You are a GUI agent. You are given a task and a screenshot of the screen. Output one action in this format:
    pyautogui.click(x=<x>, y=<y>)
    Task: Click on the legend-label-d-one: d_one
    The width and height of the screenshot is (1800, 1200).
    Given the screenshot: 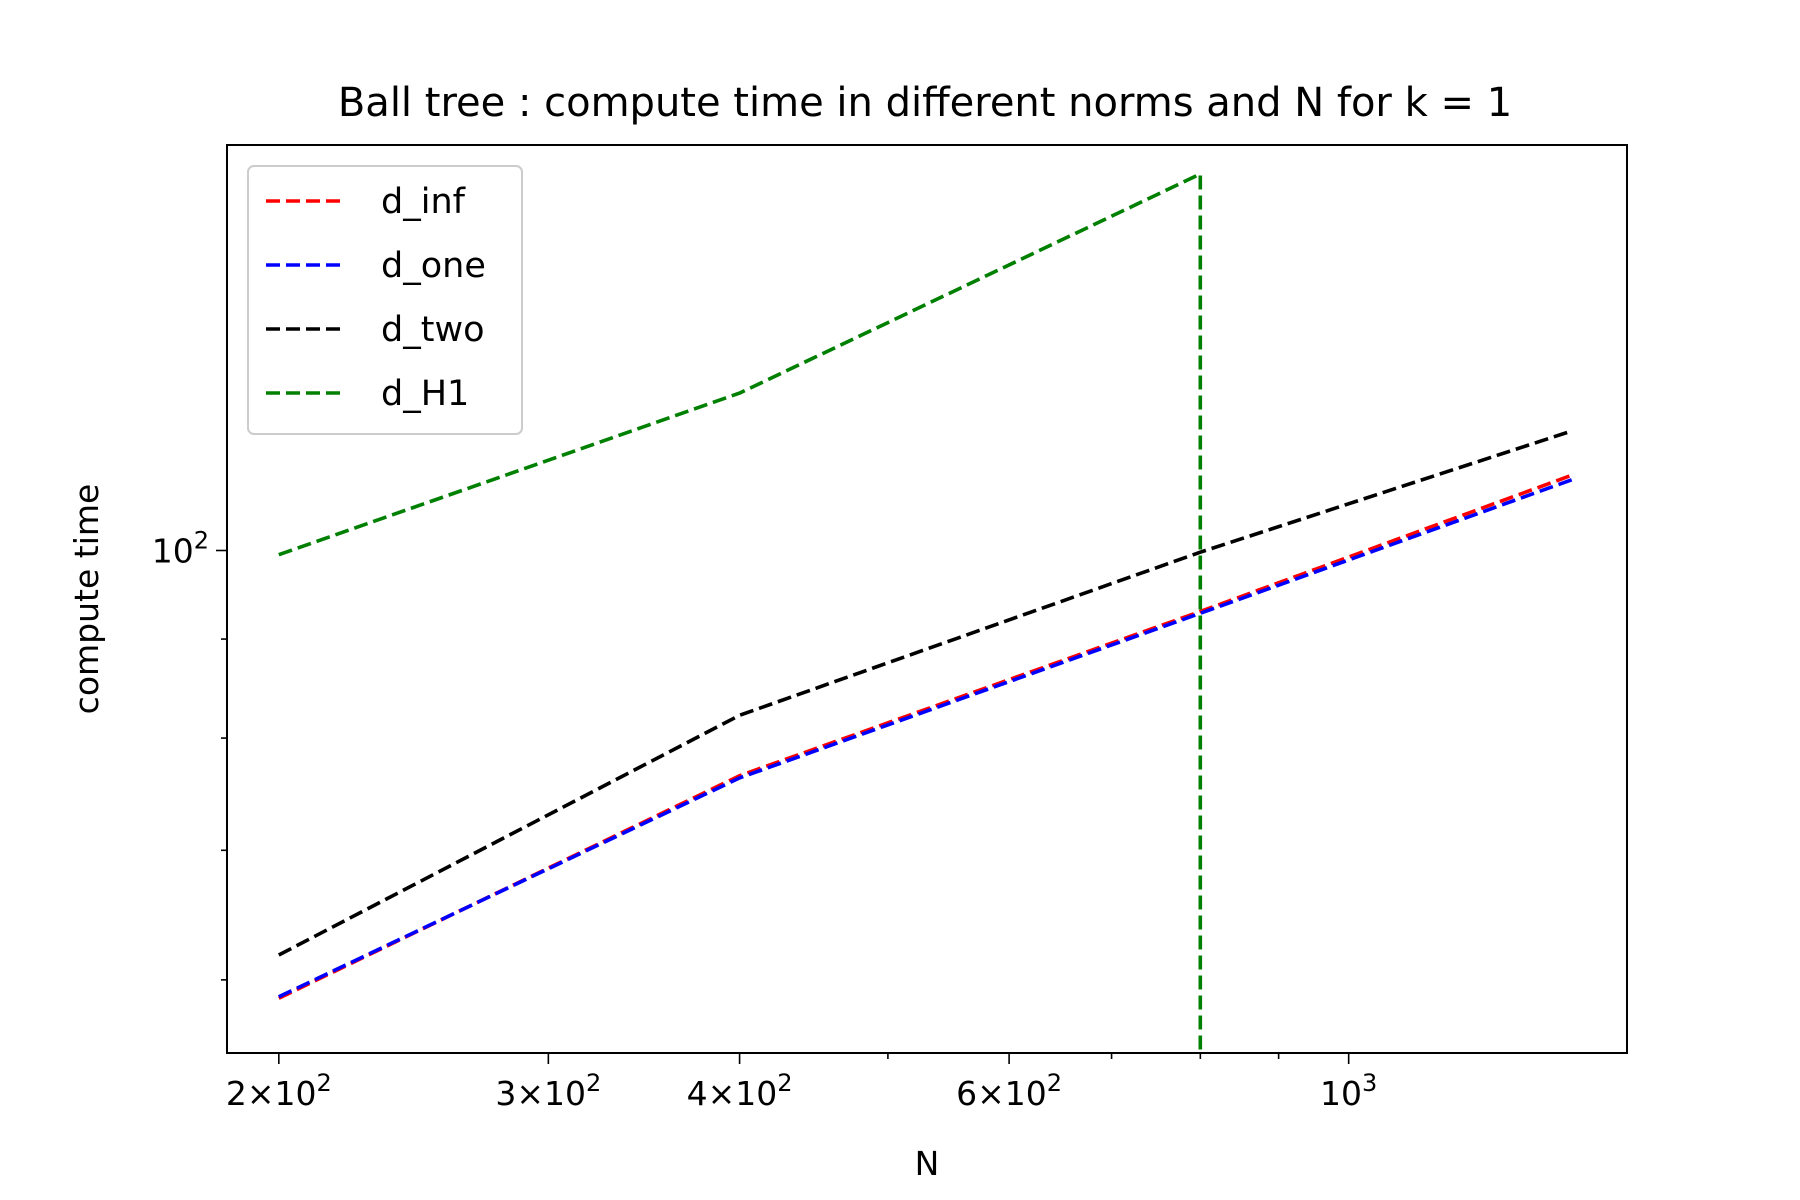 What is the action you would take?
    pyautogui.click(x=433, y=266)
    